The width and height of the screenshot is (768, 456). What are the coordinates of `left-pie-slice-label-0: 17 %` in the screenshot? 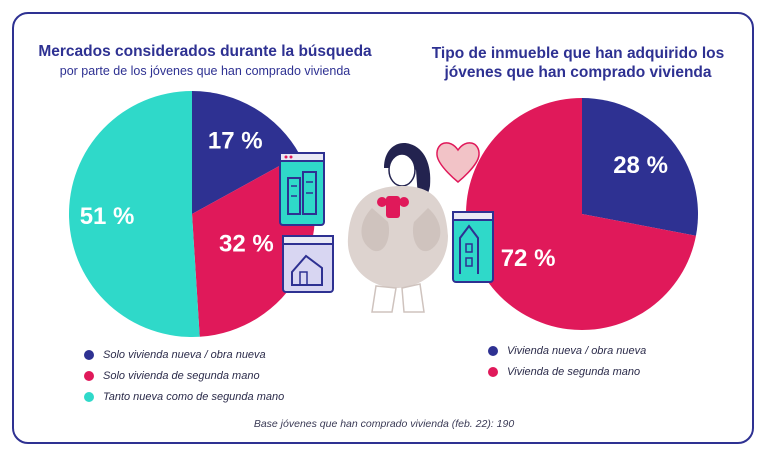 It's located at (235, 140).